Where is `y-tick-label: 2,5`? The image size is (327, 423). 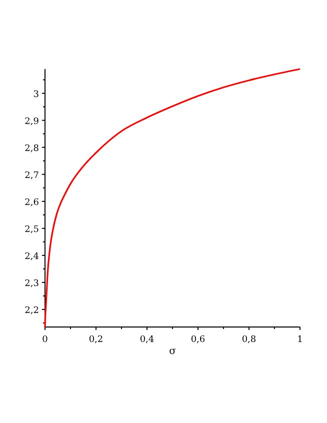
y-tick-label: 2,5 is located at coordinates (32, 229).